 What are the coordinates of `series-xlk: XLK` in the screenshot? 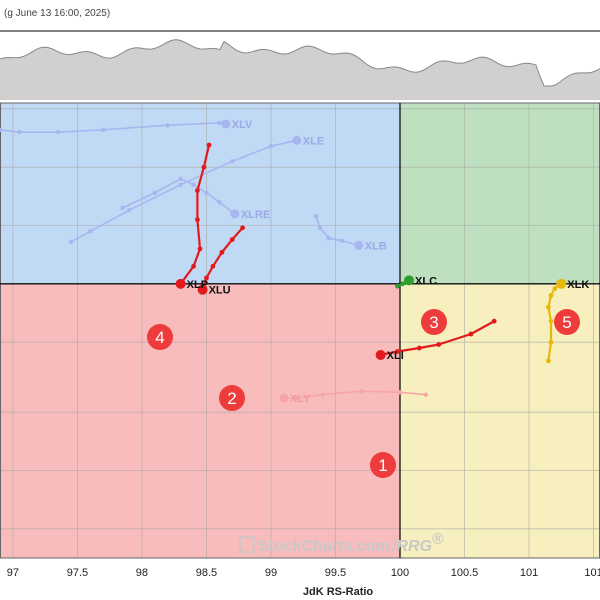 It's located at (567, 321).